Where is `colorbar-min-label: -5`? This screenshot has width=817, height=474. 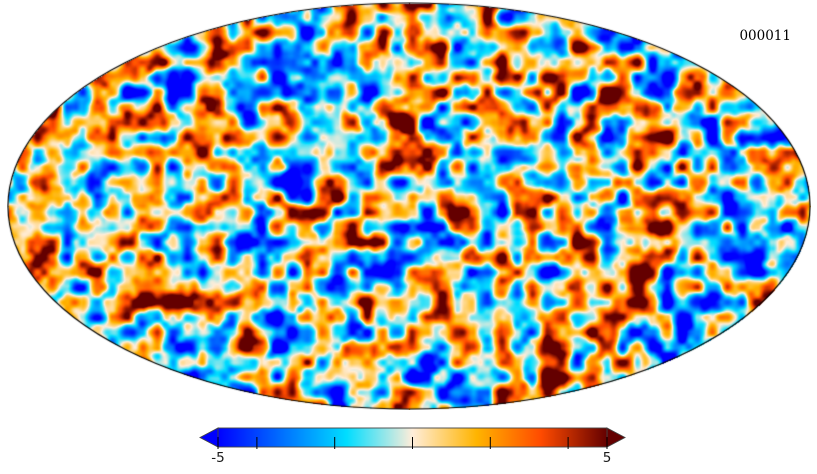 colorbar-min-label: -5 is located at coordinates (218, 458).